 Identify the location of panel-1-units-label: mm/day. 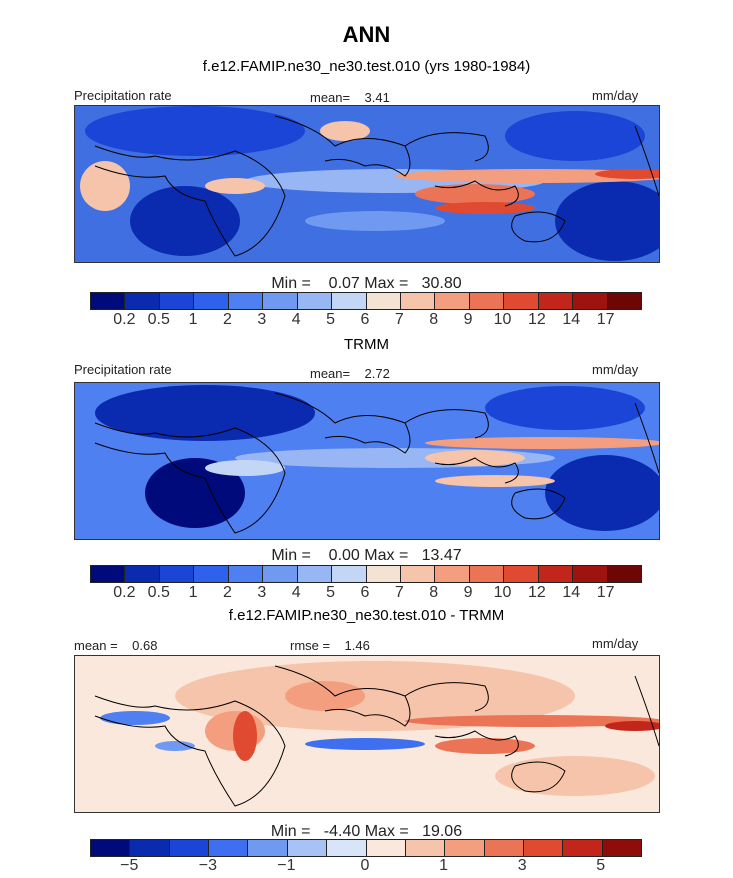
(615, 95).